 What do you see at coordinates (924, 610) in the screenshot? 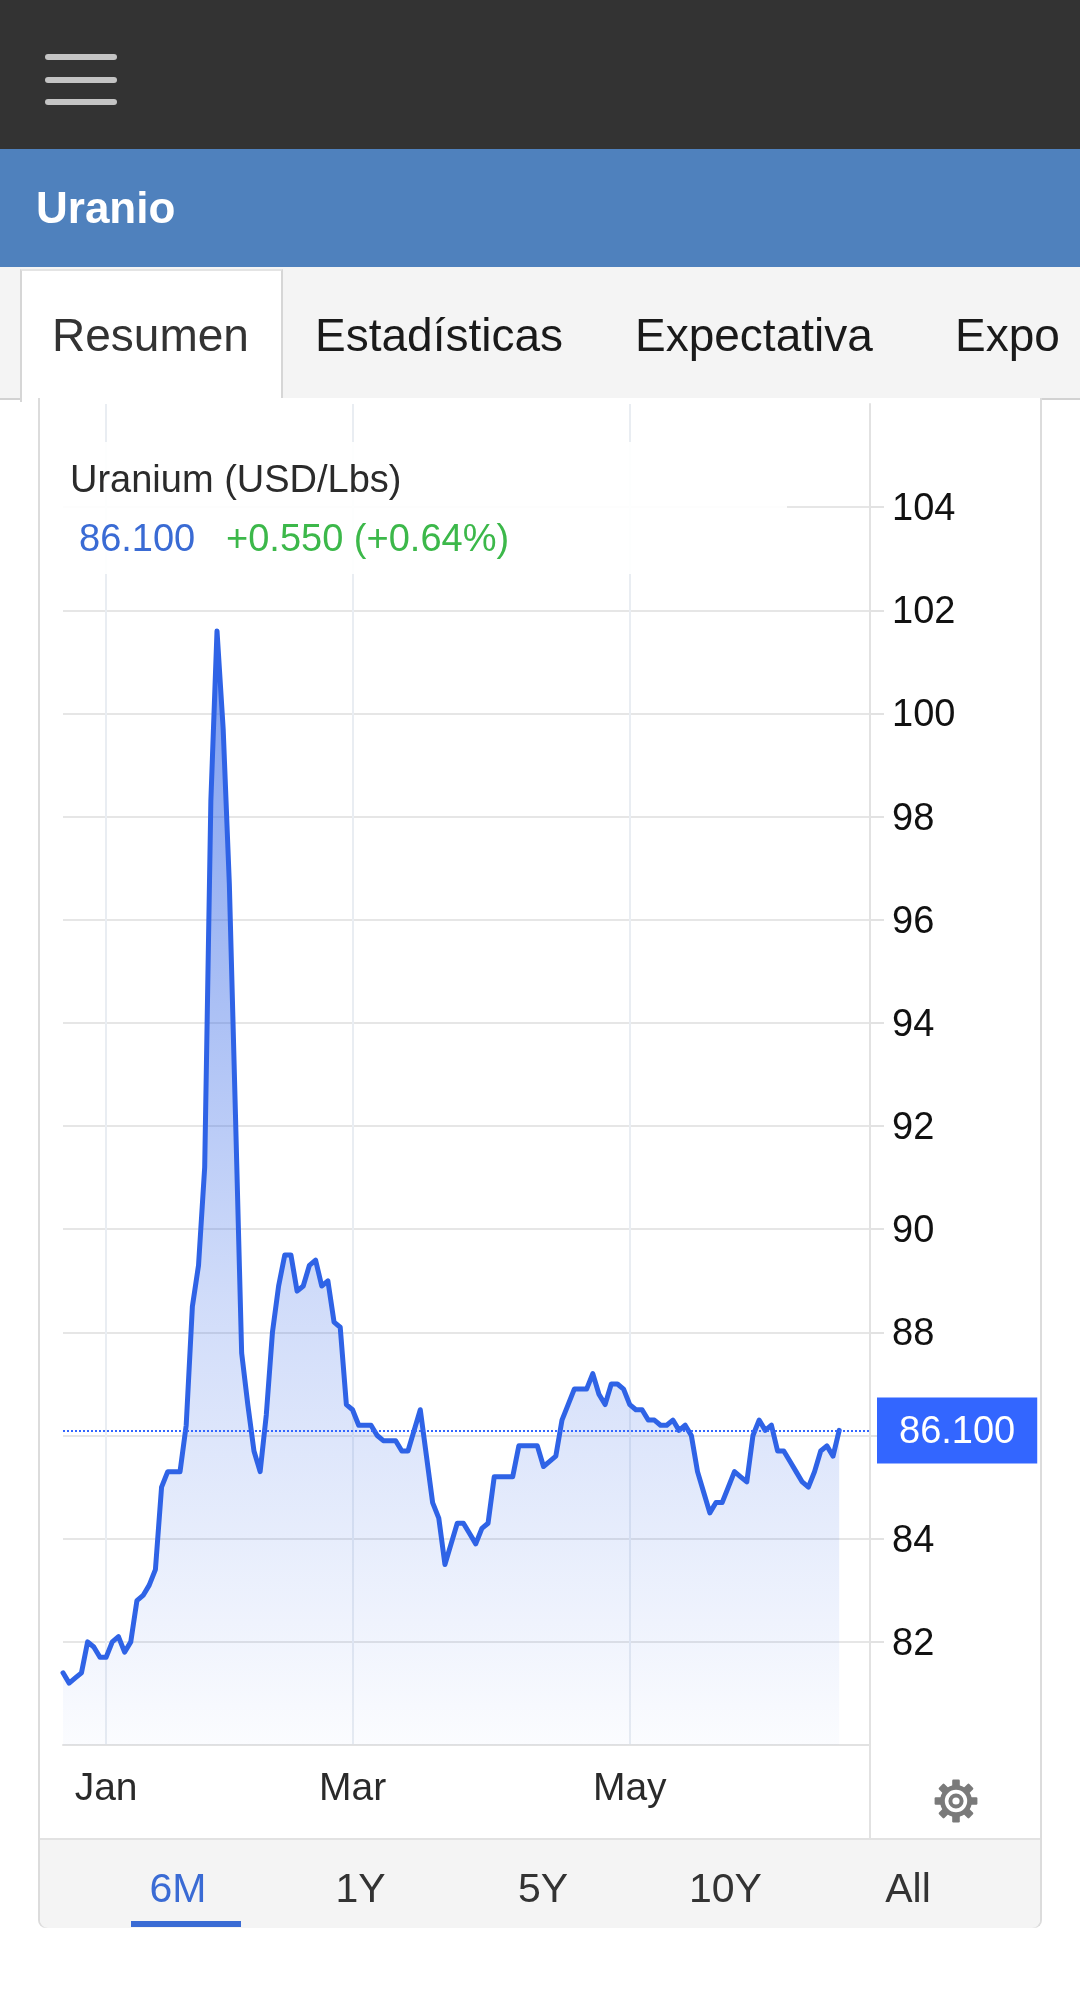
I see `y-tick-label: 102` at bounding box center [924, 610].